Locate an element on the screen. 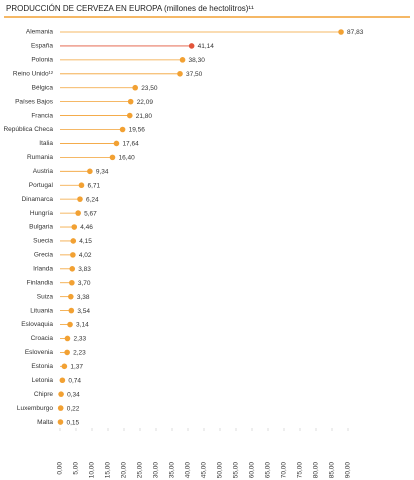  value-label: 3,54 is located at coordinates (83, 311).